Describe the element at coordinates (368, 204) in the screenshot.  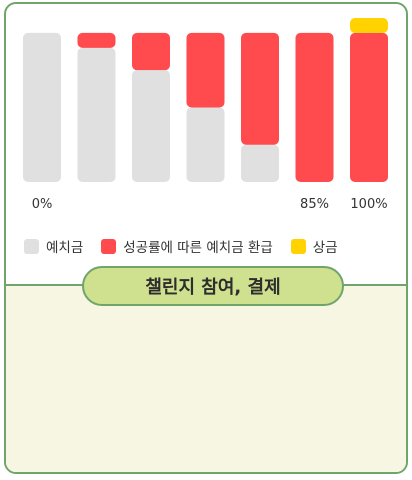
I see `x-tick-label: 100%` at that location.